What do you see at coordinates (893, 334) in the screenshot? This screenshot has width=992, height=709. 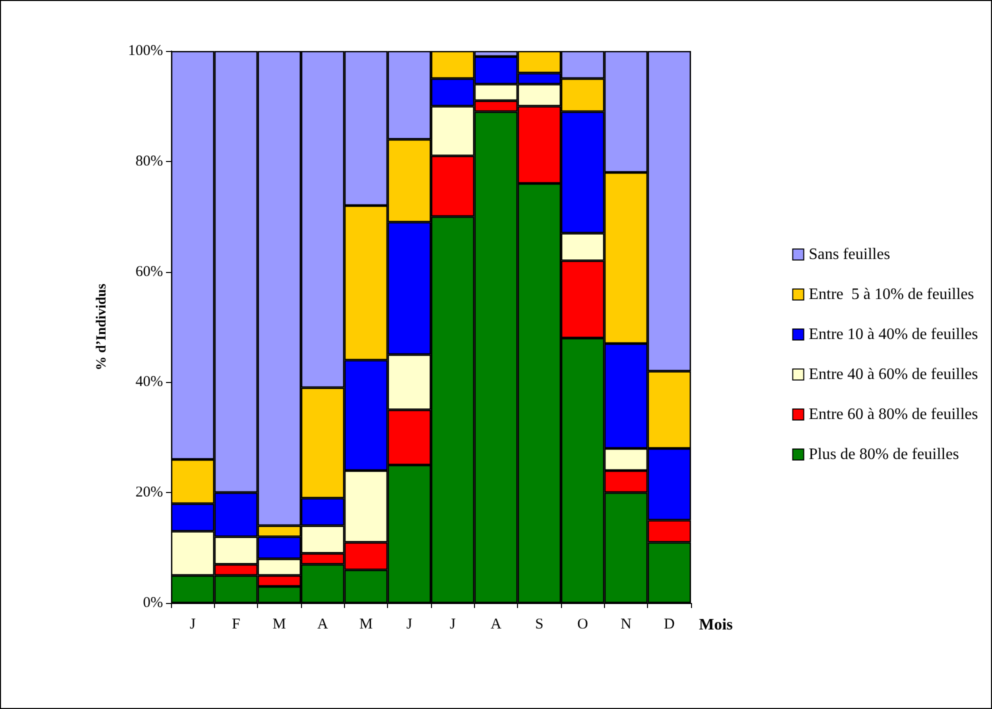 I see `legend-label: Entre 10 à 40% de feuilles` at bounding box center [893, 334].